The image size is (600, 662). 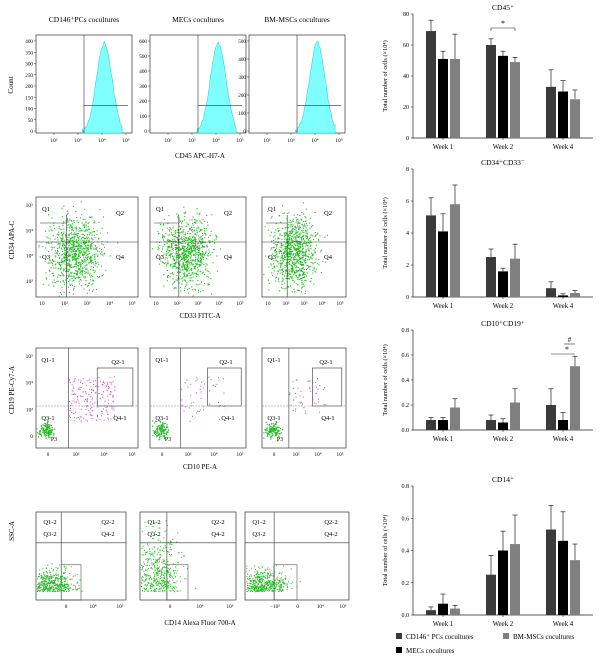 I want to click on x-tick-label: 10³, so click(x=296, y=455).